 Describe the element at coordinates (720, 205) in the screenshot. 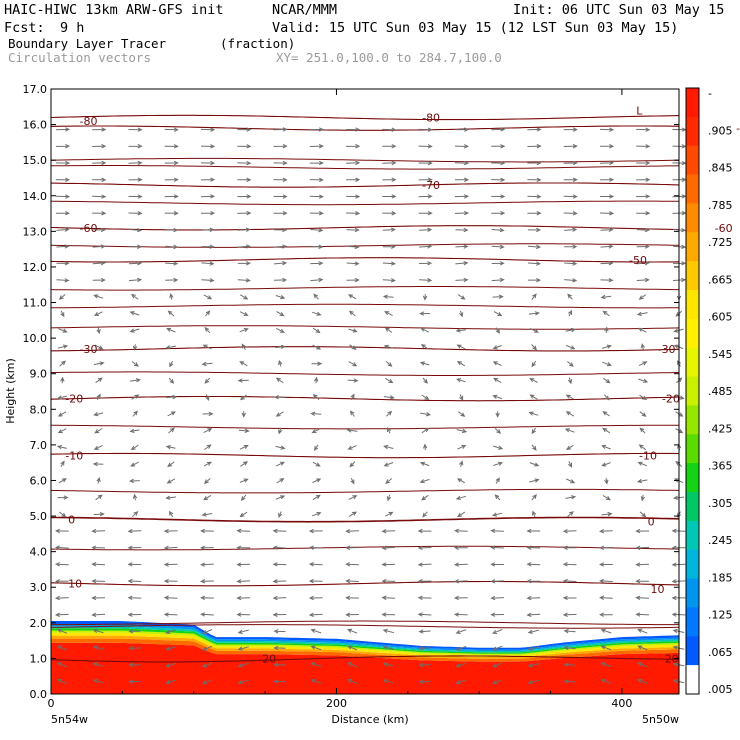

I see `colorbar-label: .785` at that location.